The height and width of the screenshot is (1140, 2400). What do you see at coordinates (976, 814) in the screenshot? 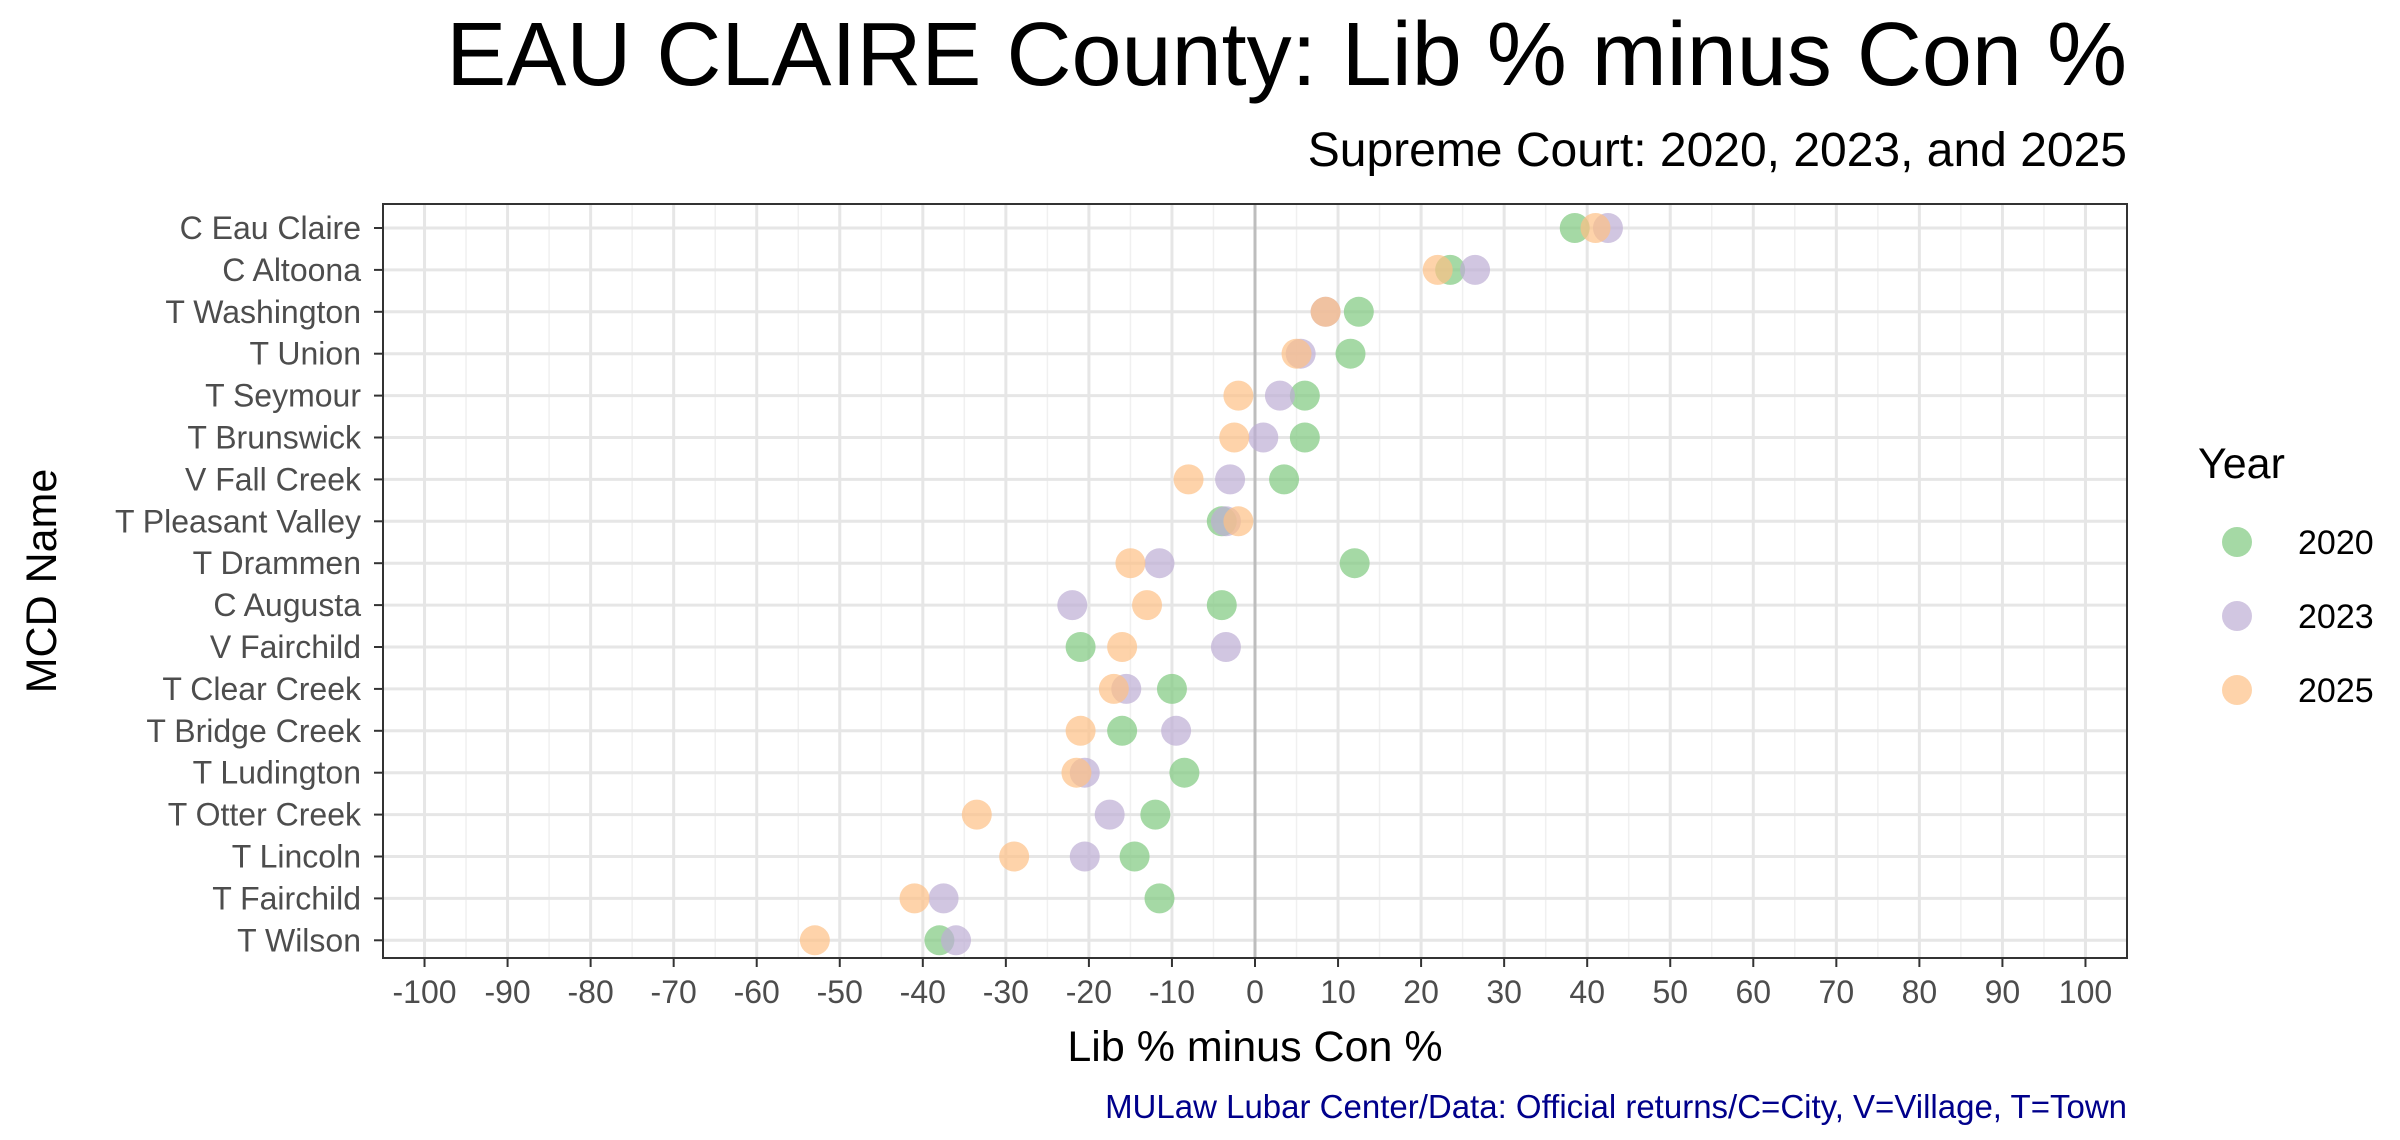
I see `point-2025-t-otter-creek` at bounding box center [976, 814].